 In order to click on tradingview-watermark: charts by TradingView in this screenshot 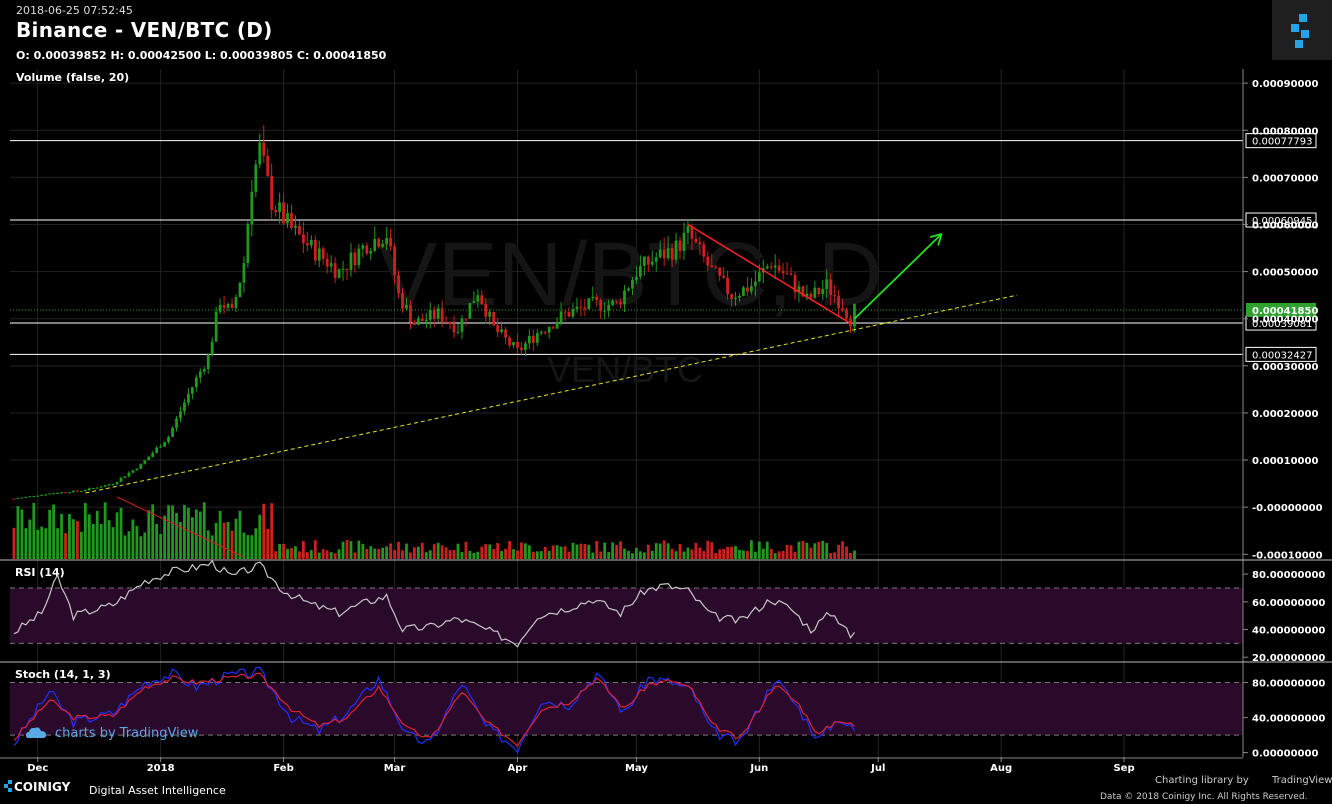, I will do `click(127, 733)`.